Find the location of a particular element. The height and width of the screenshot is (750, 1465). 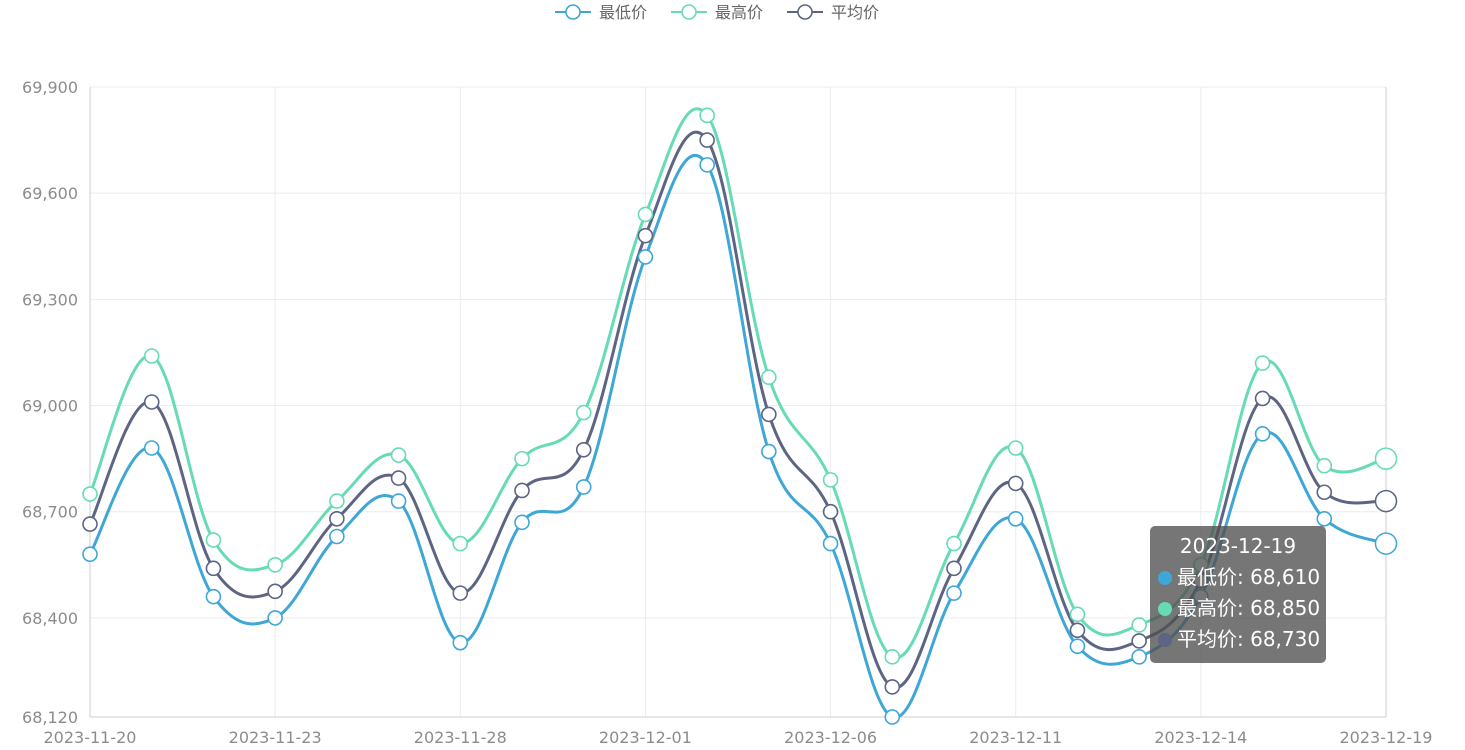

tooltip-row-label: 平均价: 68,730 is located at coordinates (1249, 639).